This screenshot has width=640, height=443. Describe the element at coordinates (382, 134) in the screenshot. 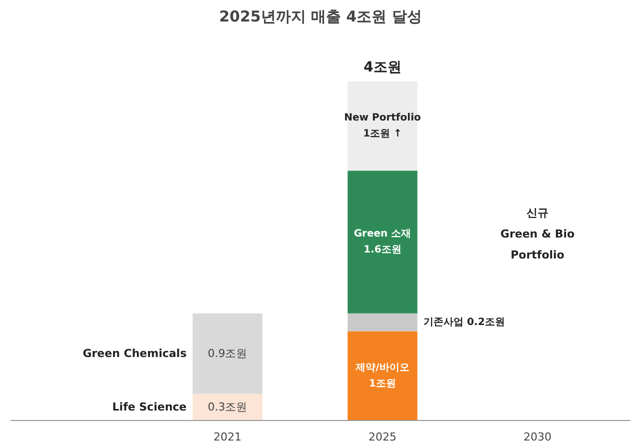

I see `data-label: 1조원 ↑` at that location.